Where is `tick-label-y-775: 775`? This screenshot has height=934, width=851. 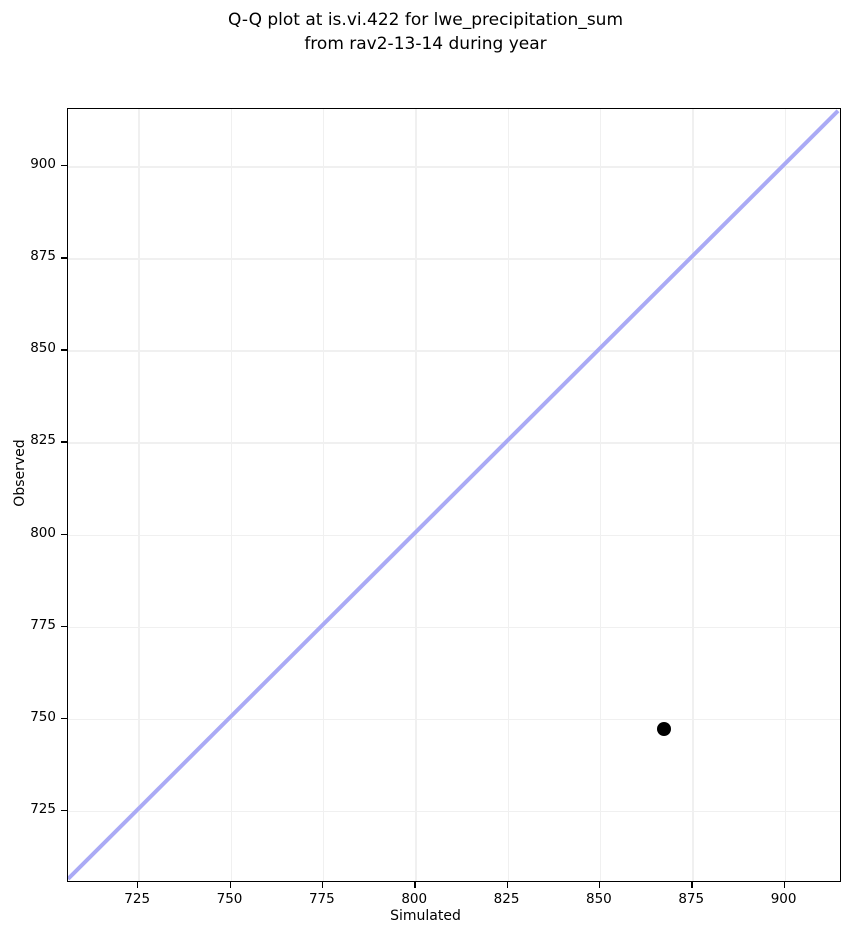 tick-label-y-775: 775 is located at coordinates (43, 624).